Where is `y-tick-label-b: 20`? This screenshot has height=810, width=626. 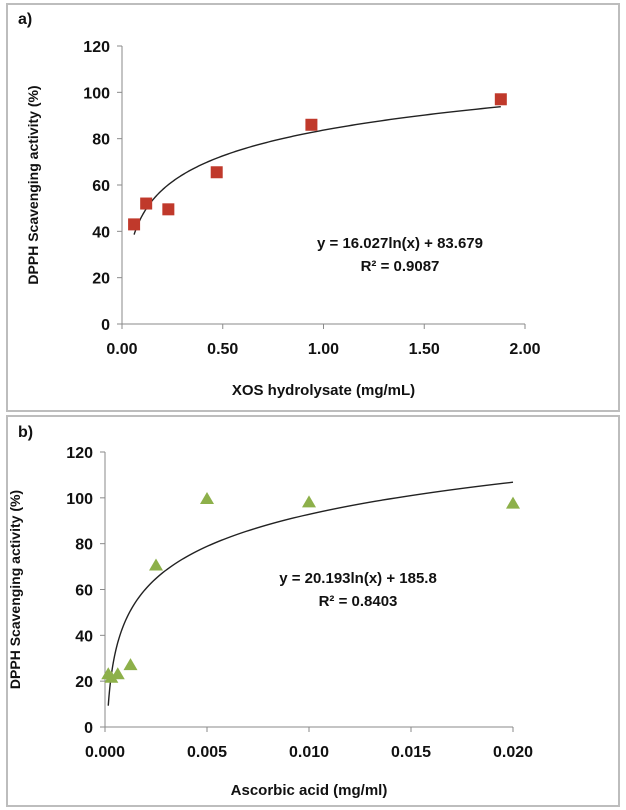 y-tick-label-b: 20 is located at coordinates (84, 682).